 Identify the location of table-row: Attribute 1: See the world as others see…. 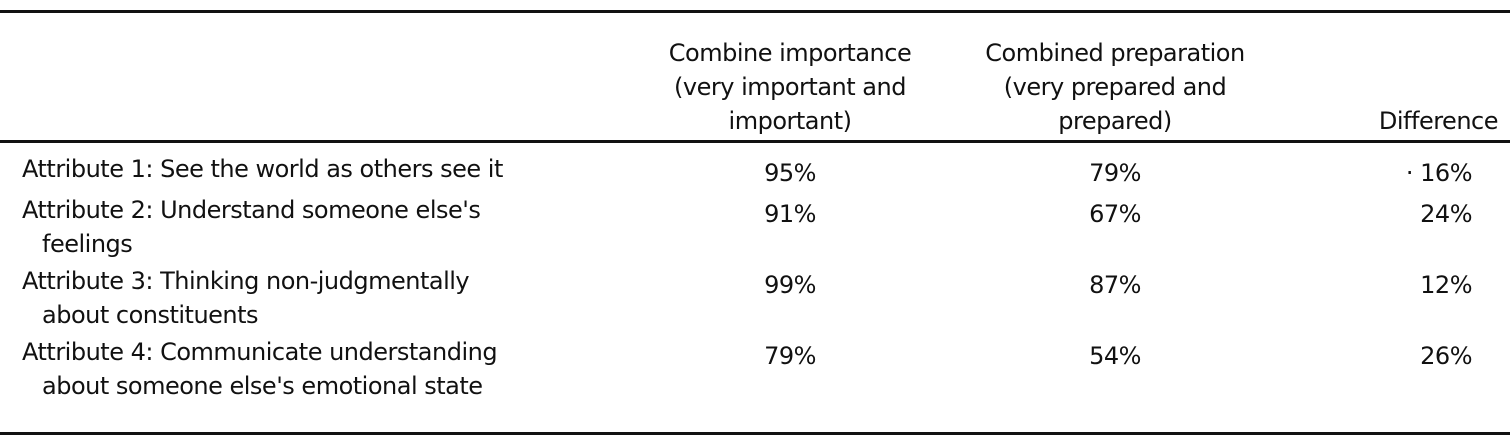
(755, 165).